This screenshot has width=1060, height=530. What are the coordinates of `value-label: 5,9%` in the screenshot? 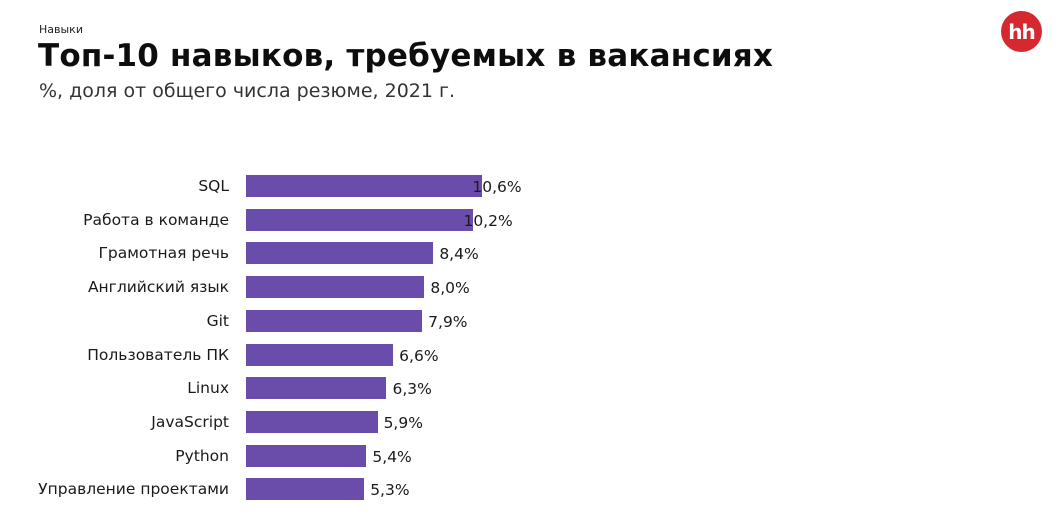 It's located at (403, 422).